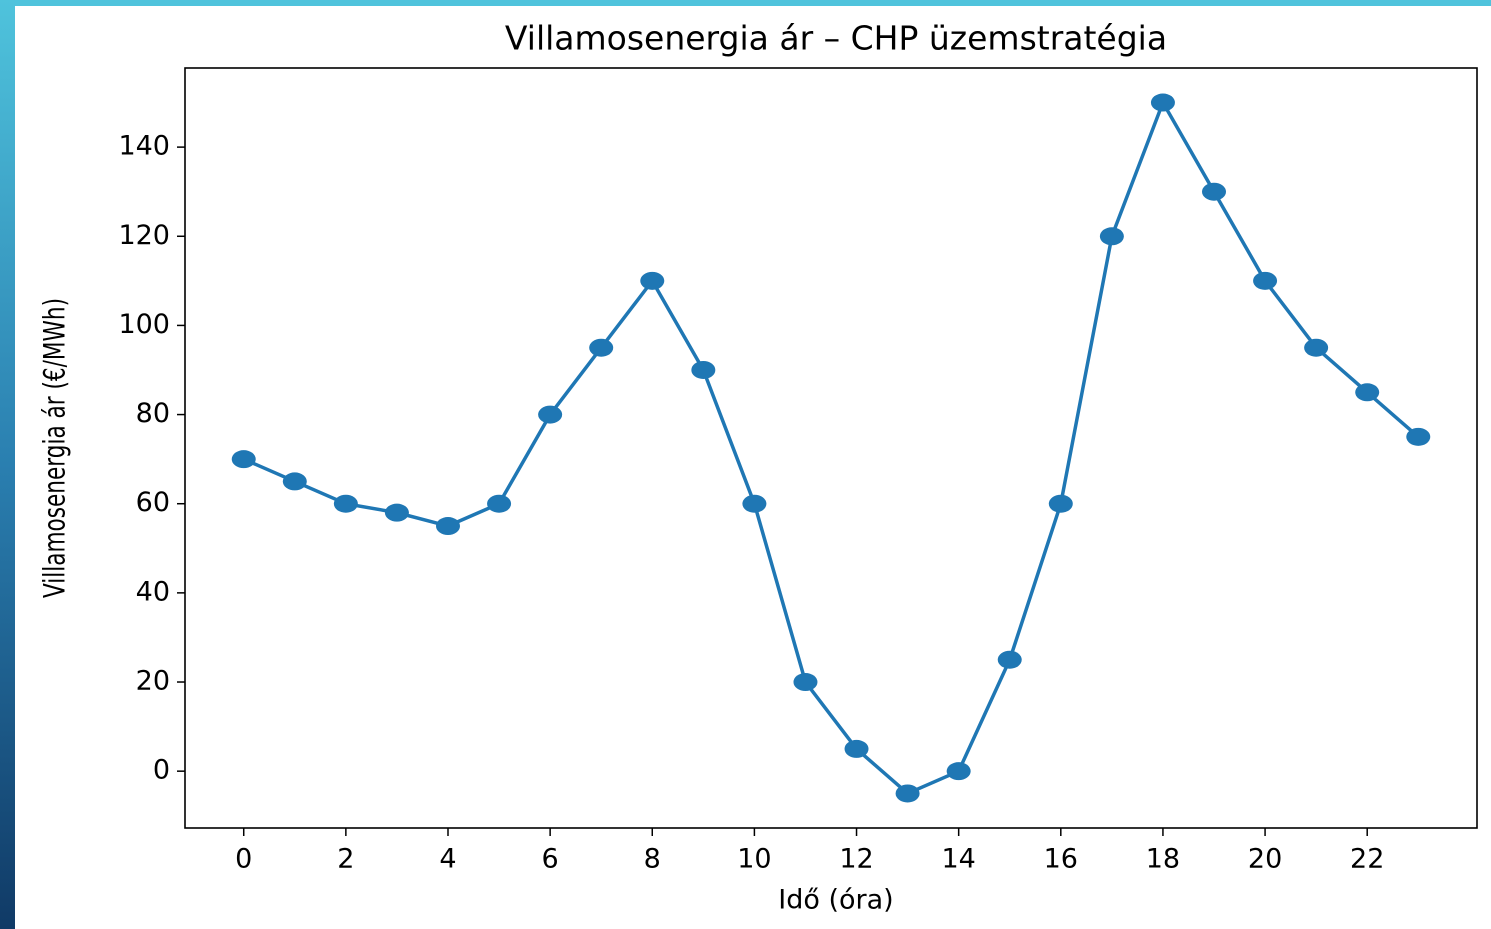 Image resolution: width=1491 pixels, height=929 pixels. I want to click on y-tick-label: 0, so click(161, 770).